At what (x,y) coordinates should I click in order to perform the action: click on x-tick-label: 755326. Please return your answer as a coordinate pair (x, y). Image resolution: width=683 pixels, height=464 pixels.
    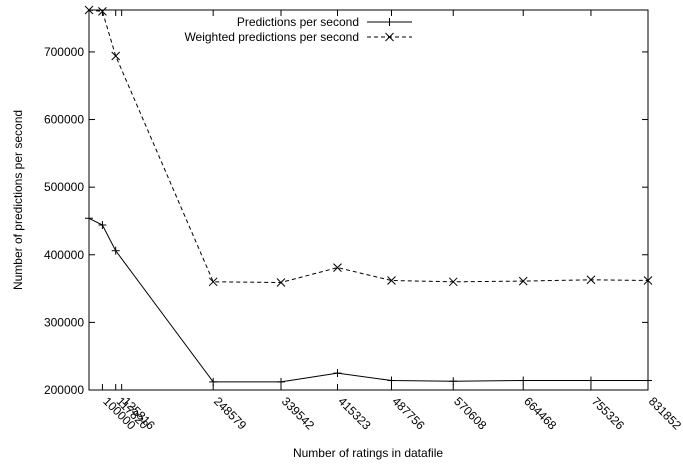
    Looking at the image, I should click on (608, 413).